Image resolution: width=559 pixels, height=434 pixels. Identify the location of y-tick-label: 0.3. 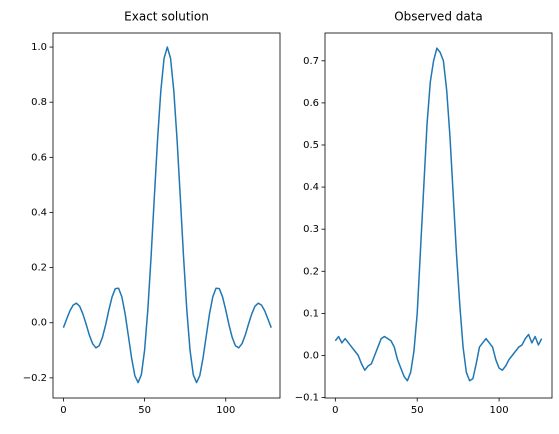
(311, 229).